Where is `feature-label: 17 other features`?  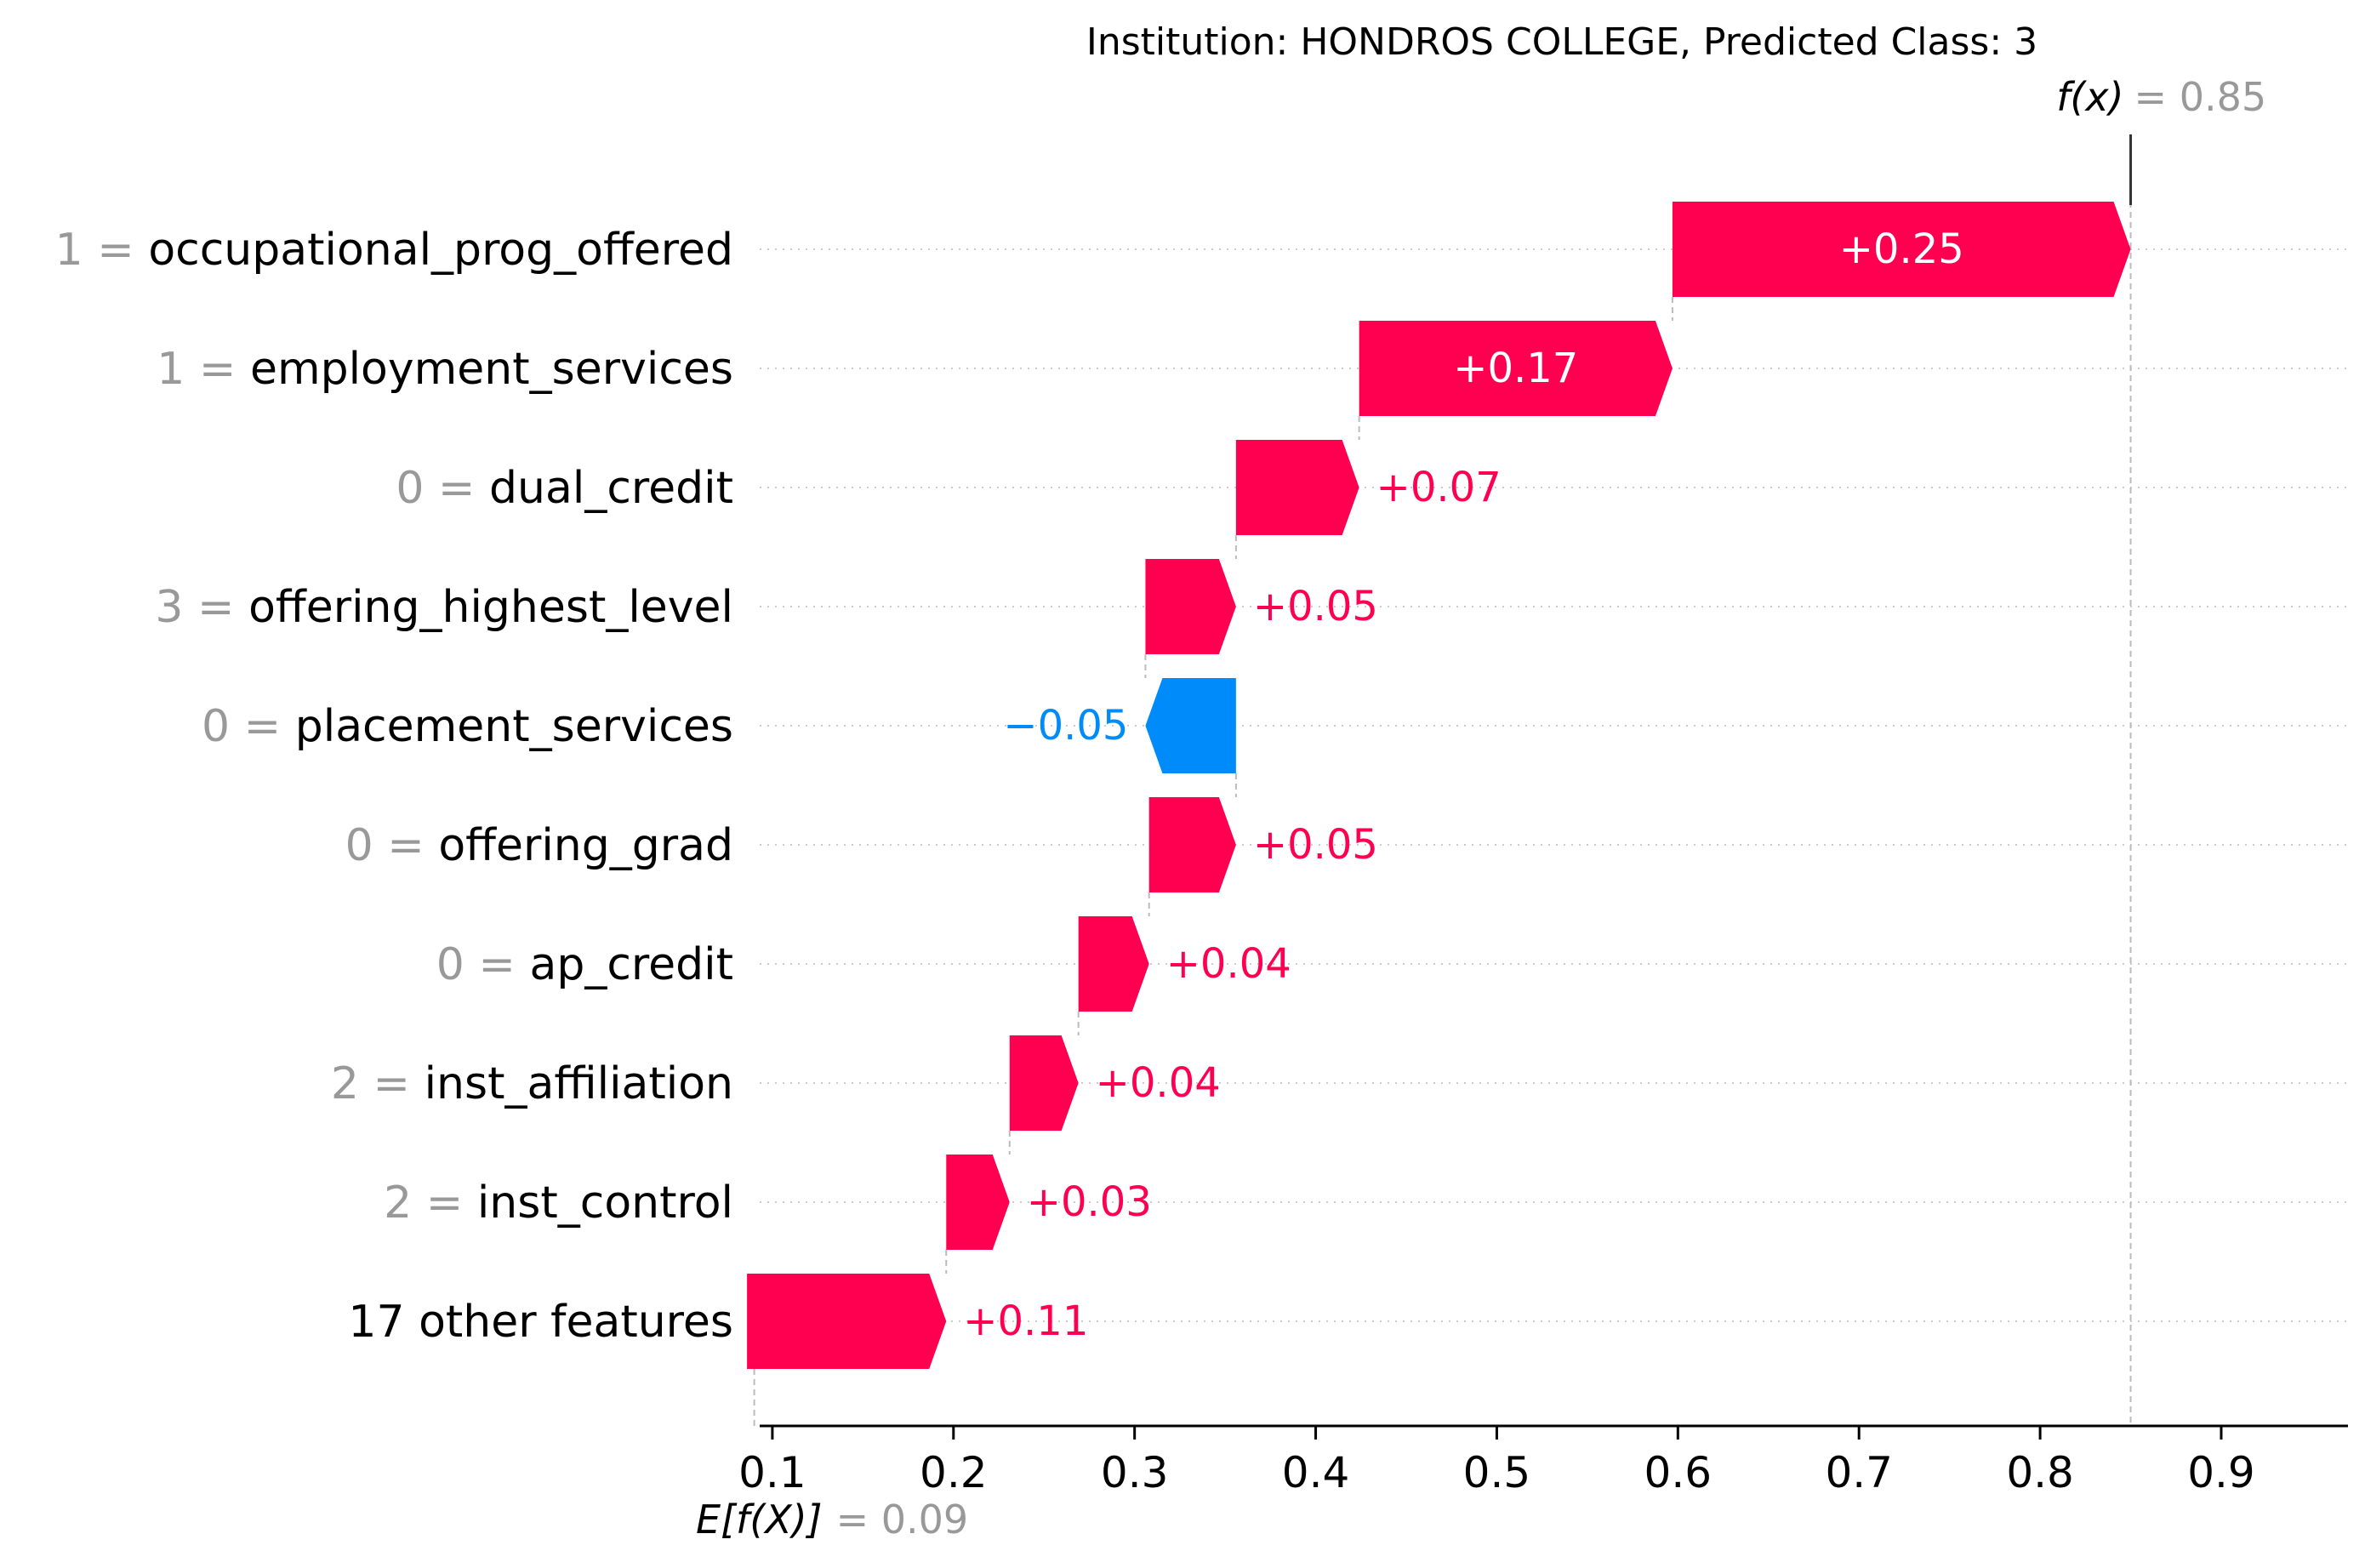
feature-label: 17 other features is located at coordinates (540, 1322).